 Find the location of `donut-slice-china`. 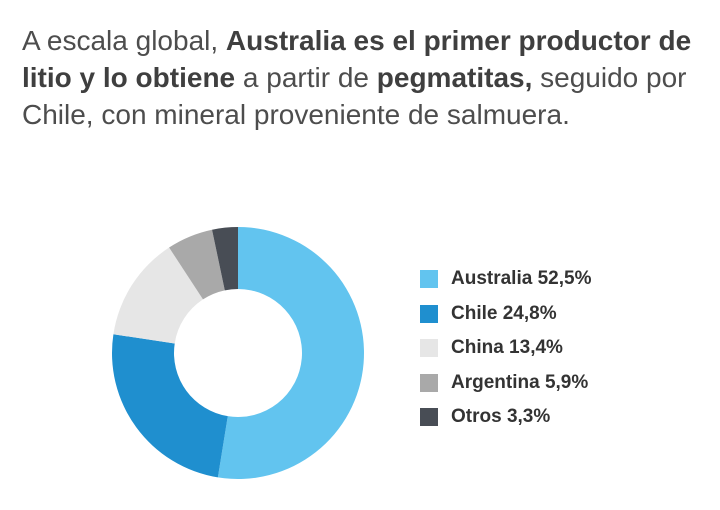

donut-slice-china is located at coordinates (158, 295).